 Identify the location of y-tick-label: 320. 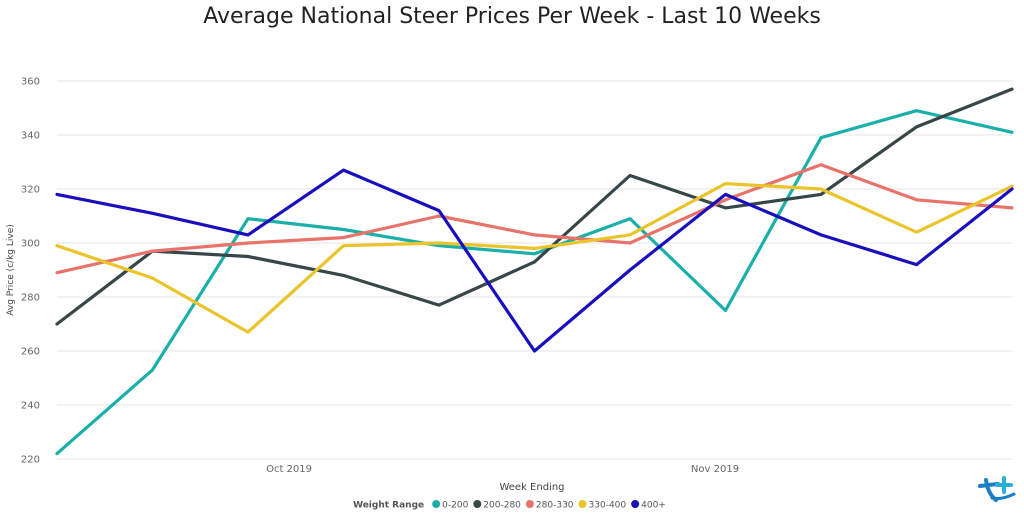
(30, 190).